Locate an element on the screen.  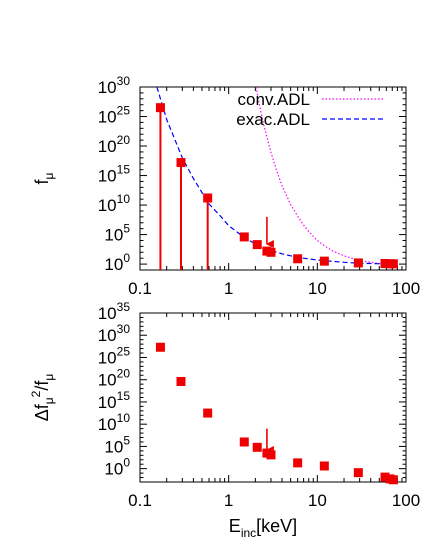
legend-label: conv.ADL is located at coordinates (274, 99).